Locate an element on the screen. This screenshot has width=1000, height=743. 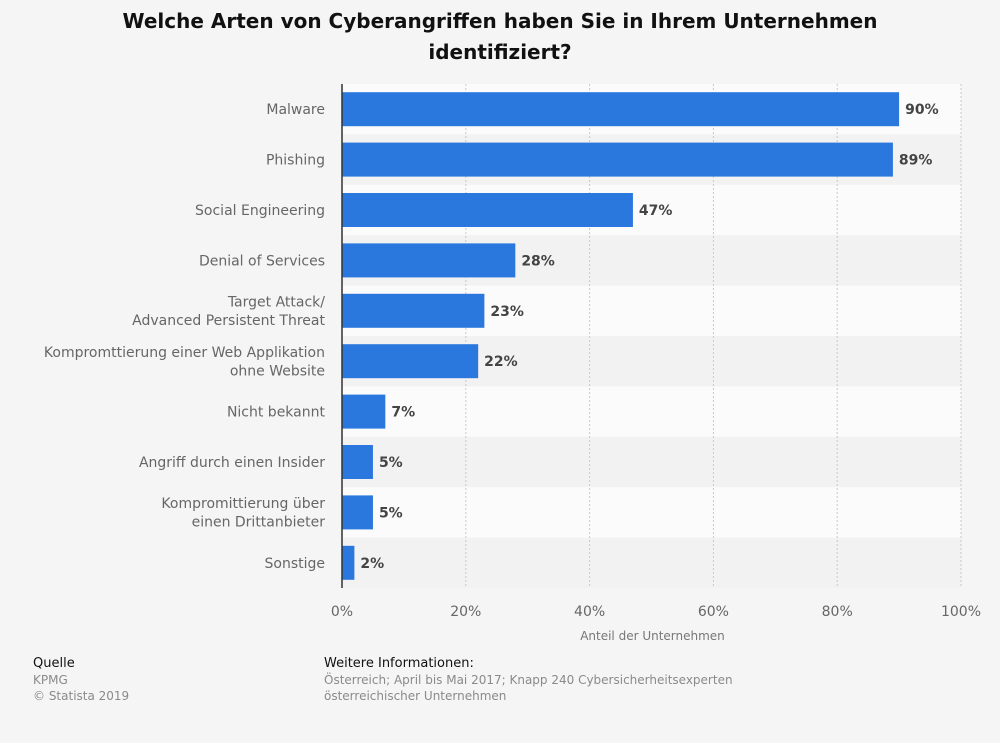
value-label: 28% is located at coordinates (538, 261).